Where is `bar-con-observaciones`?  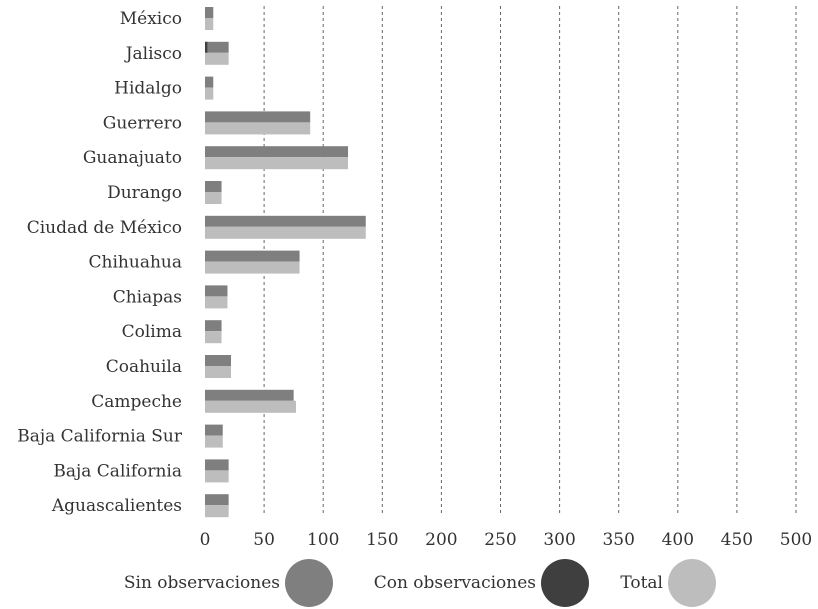 bar-con-observaciones is located at coordinates (206, 47).